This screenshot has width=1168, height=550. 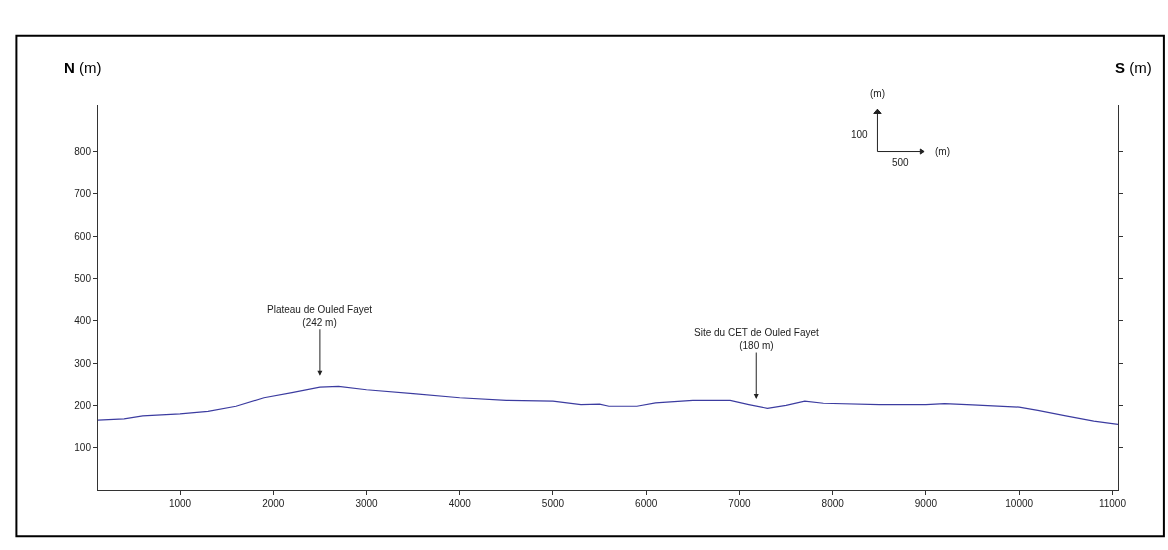 I want to click on x-tick-label: 10000, so click(x=1019, y=503).